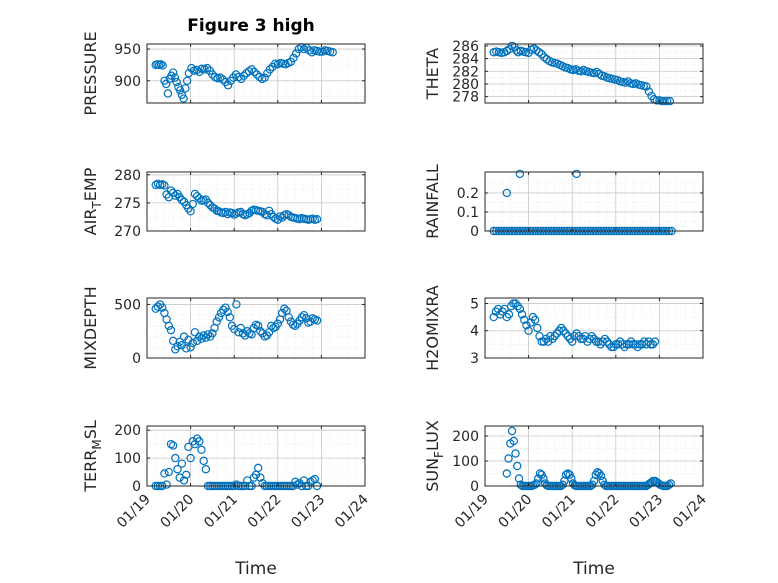  What do you see at coordinates (223, 328) in the screenshot?
I see `panel-mixdepth: 0 500 MIXDEPTH` at bounding box center [223, 328].